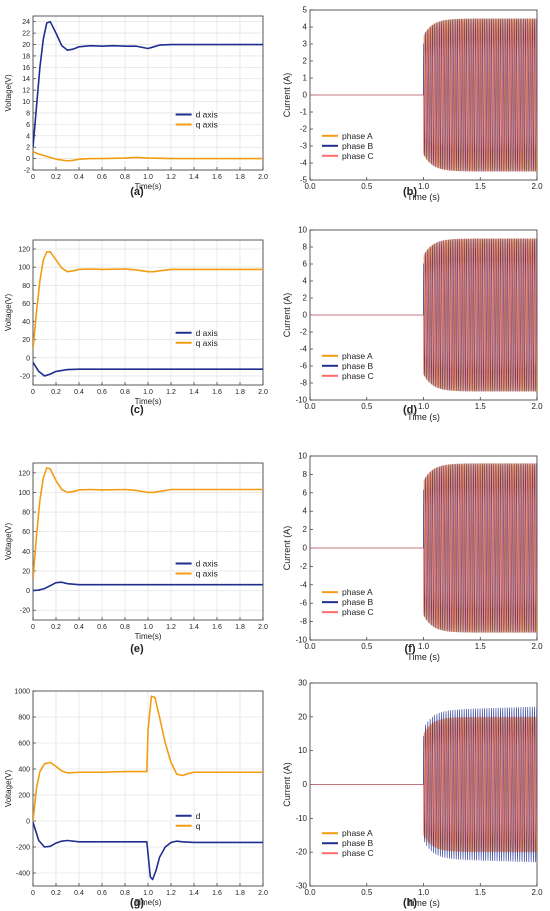 The width and height of the screenshot is (550, 911). What do you see at coordinates (26, 22) in the screenshot?
I see `y-tick-label: 24` at bounding box center [26, 22].